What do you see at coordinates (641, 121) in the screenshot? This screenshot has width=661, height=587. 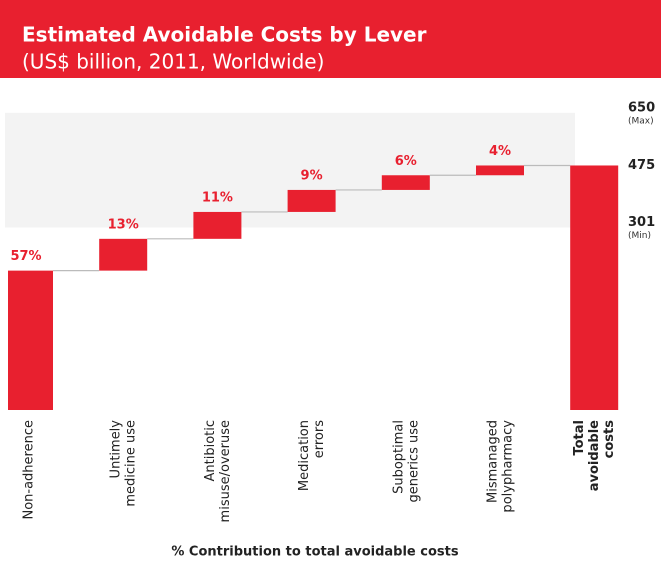 I see `y2-tick-sublabel: (Max)` at bounding box center [641, 121].